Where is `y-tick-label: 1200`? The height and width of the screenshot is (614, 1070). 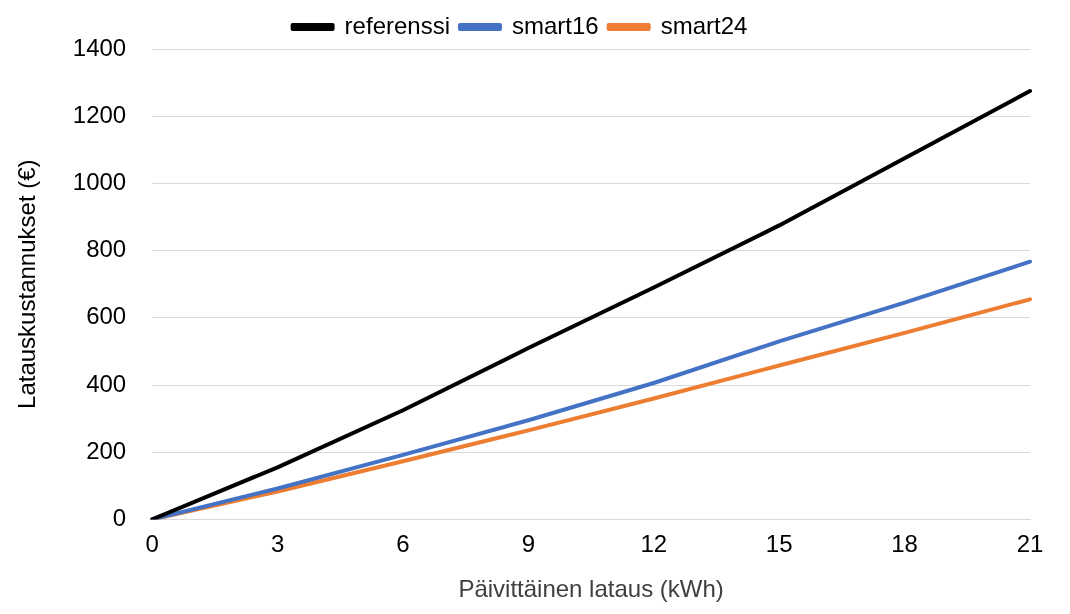
y-tick-label: 1200 is located at coordinates (99, 114).